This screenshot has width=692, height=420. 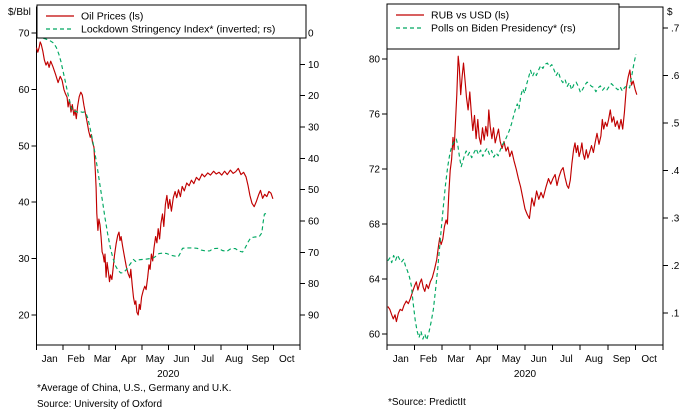 I want to click on right-axis-tick-label: .1, so click(x=675, y=314).